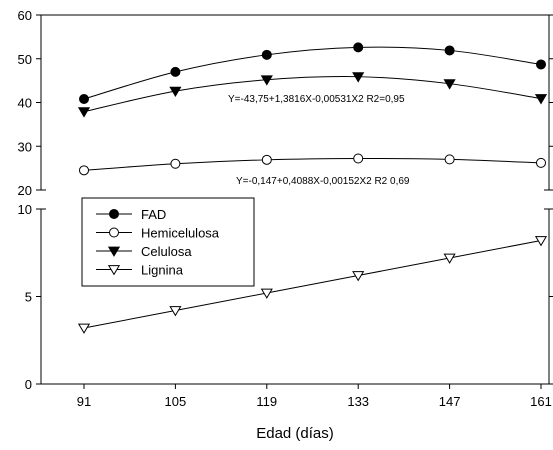  Describe the element at coordinates (153, 214) in the screenshot. I see `legend-label: FAD` at that location.